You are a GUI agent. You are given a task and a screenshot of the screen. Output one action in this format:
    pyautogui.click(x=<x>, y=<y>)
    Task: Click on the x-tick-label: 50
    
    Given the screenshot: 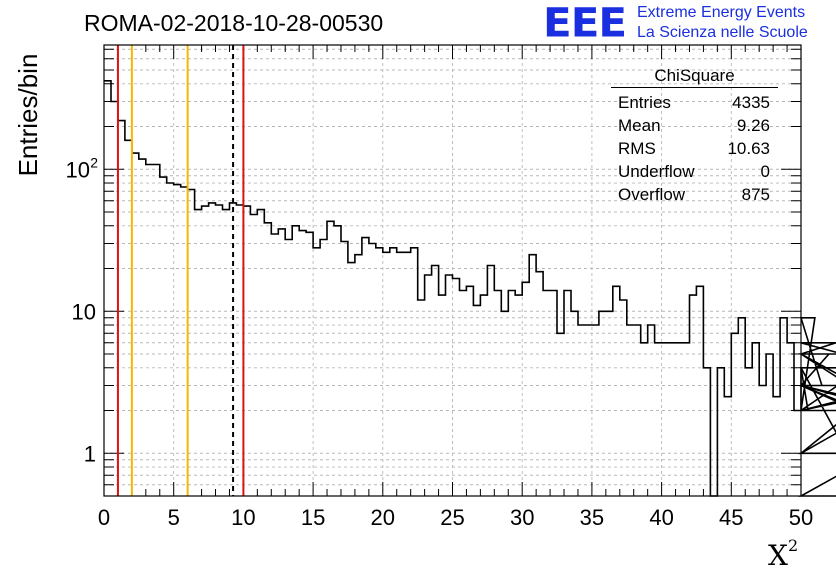 What is the action you would take?
    pyautogui.click(x=801, y=517)
    